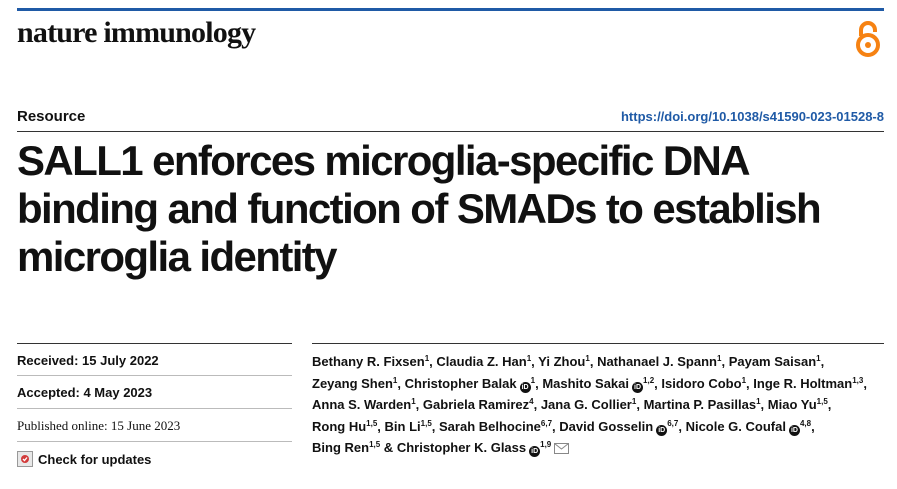 The width and height of the screenshot is (897, 489). Describe the element at coordinates (51, 116) in the screenshot. I see `section-label: Resource` at that location.